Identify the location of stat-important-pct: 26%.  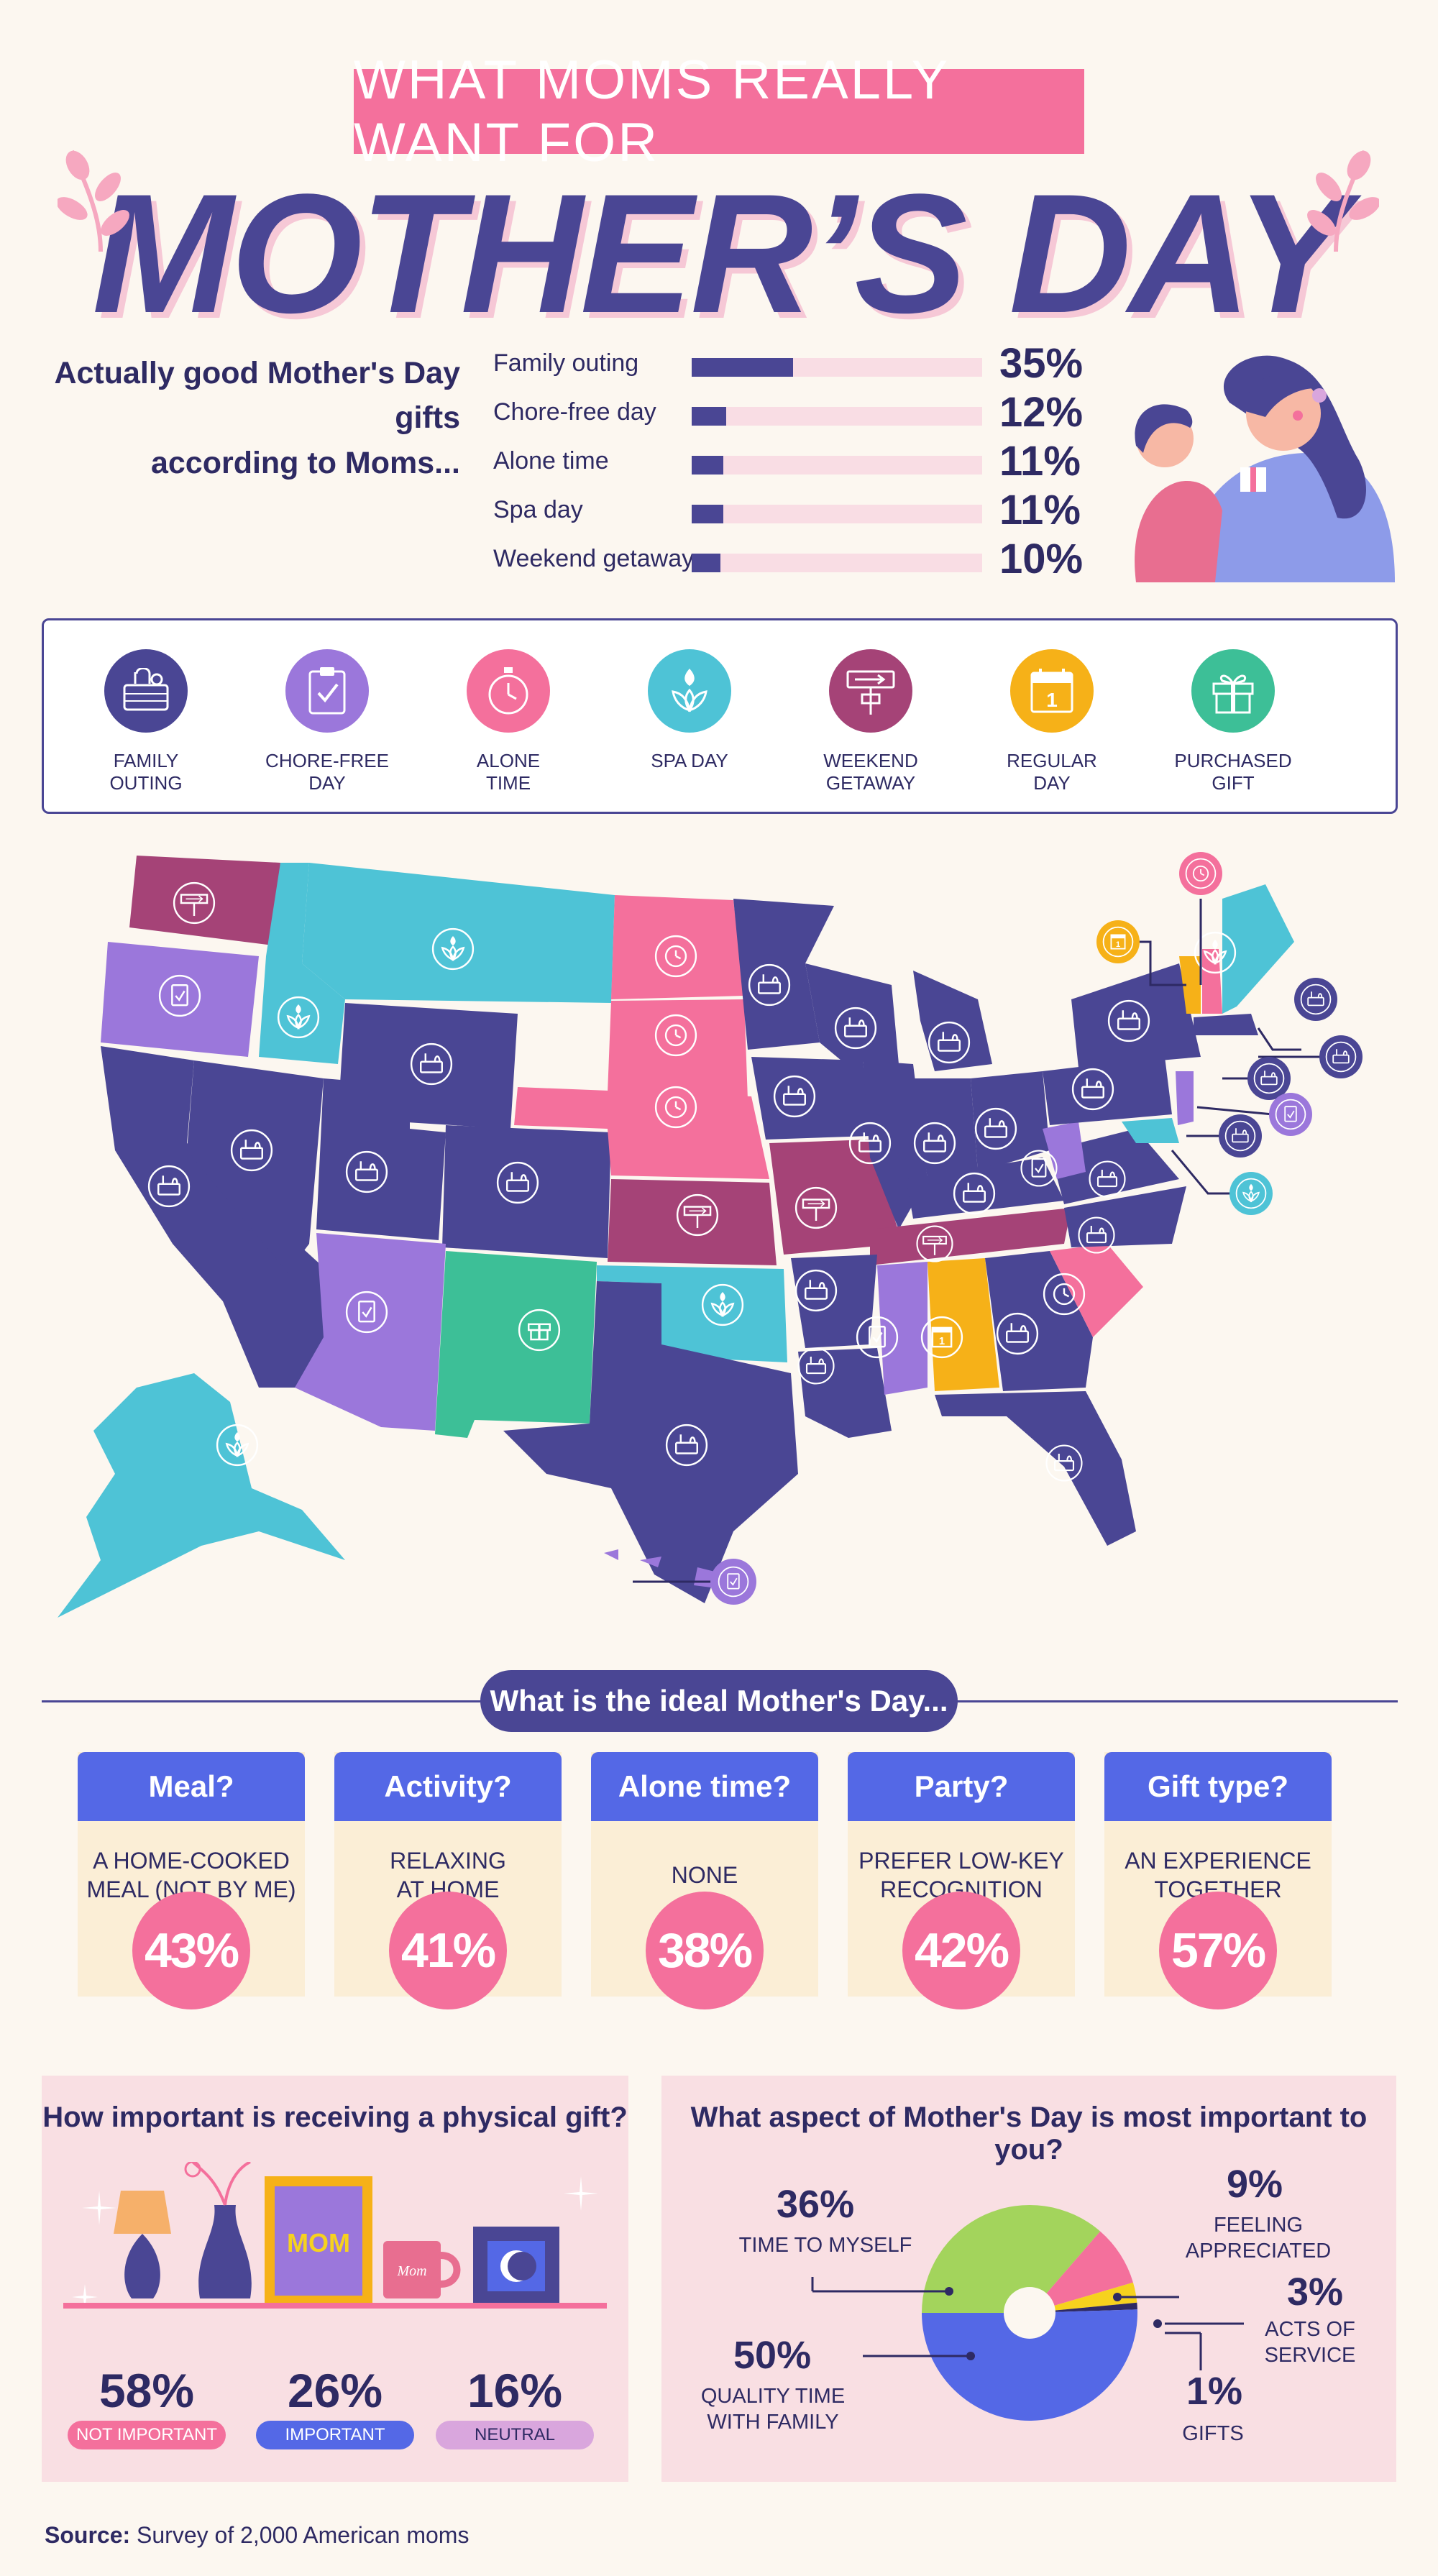
(335, 2390).